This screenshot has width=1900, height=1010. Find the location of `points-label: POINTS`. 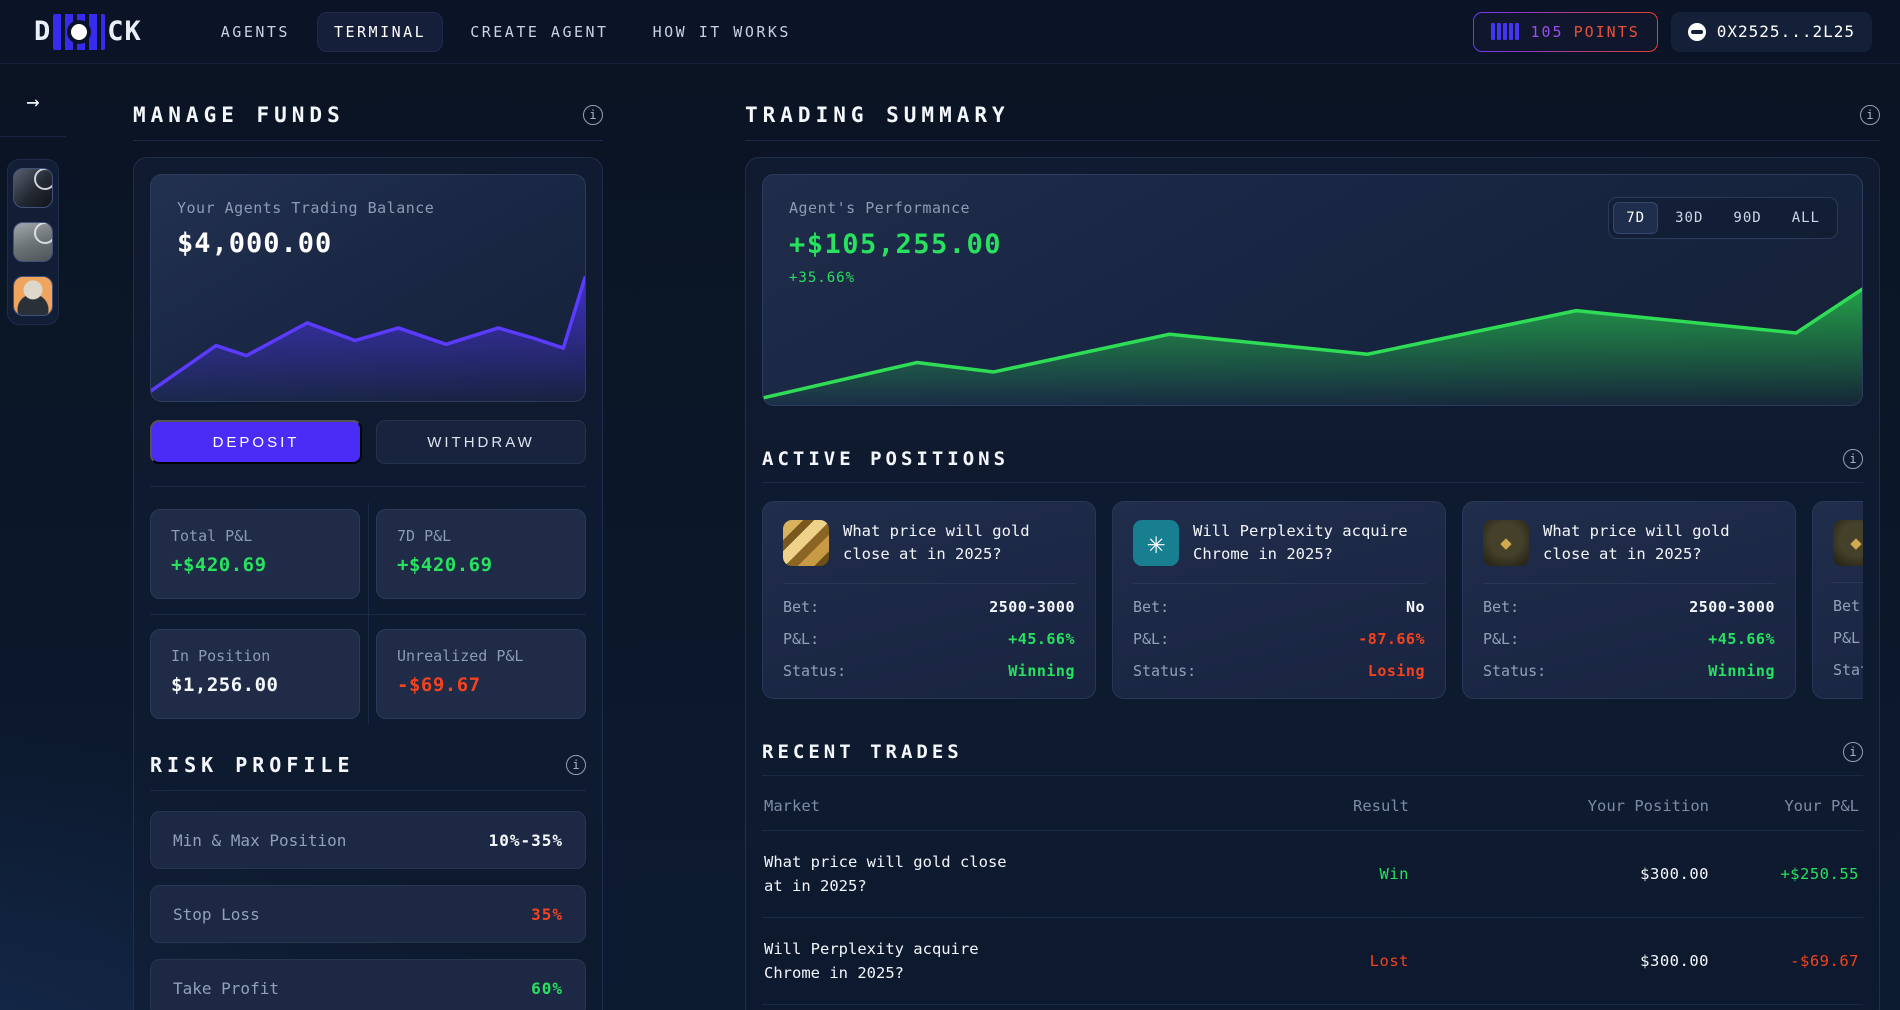

points-label: POINTS is located at coordinates (1606, 31).